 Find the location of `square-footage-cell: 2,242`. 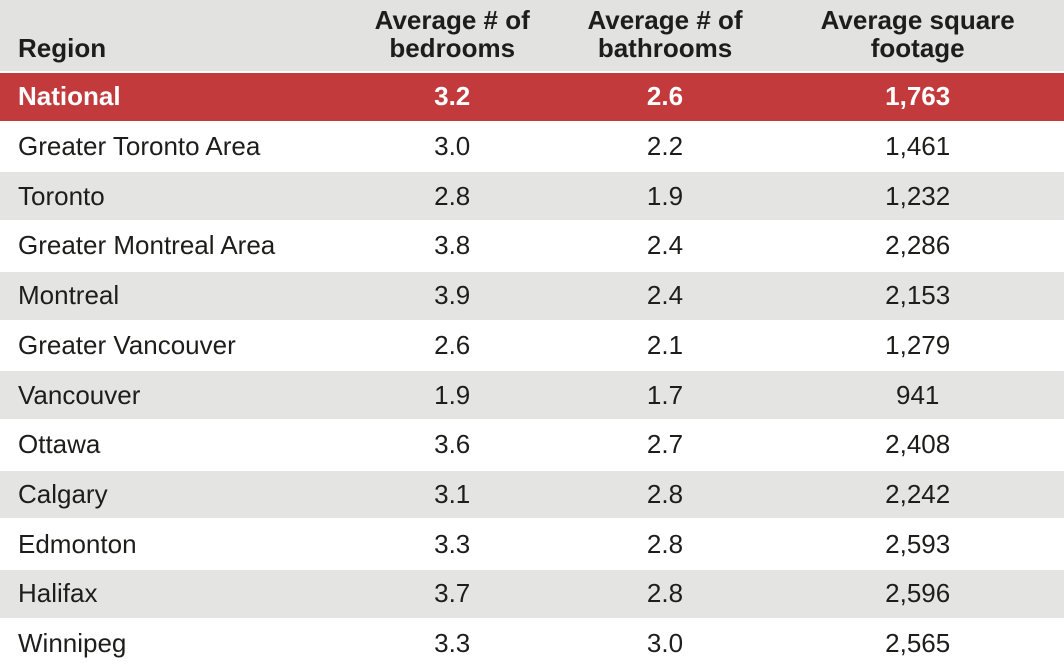

square-footage-cell: 2,242 is located at coordinates (917, 494).